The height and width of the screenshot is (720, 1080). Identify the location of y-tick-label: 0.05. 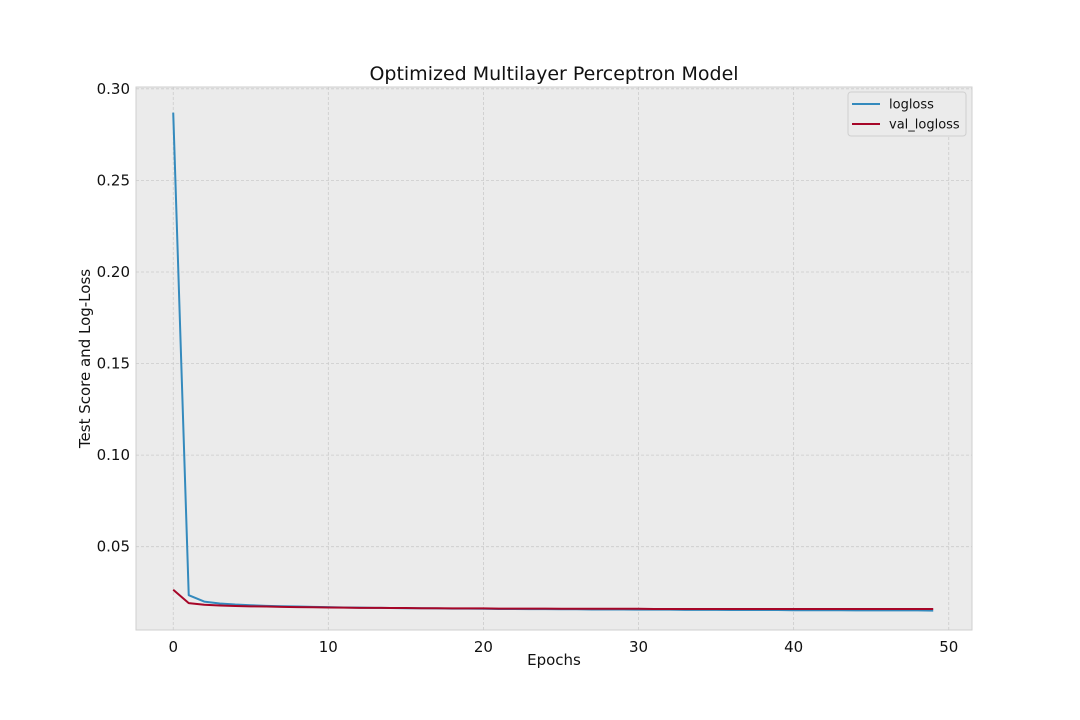
(113, 547).